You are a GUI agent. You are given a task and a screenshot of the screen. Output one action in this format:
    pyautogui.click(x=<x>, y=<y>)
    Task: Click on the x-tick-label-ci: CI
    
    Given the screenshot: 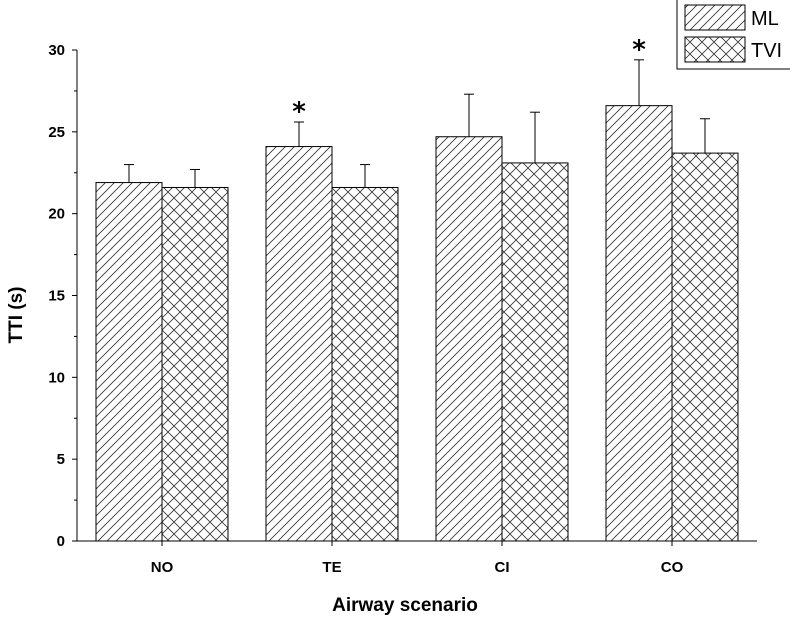 What is the action you would take?
    pyautogui.click(x=502, y=567)
    